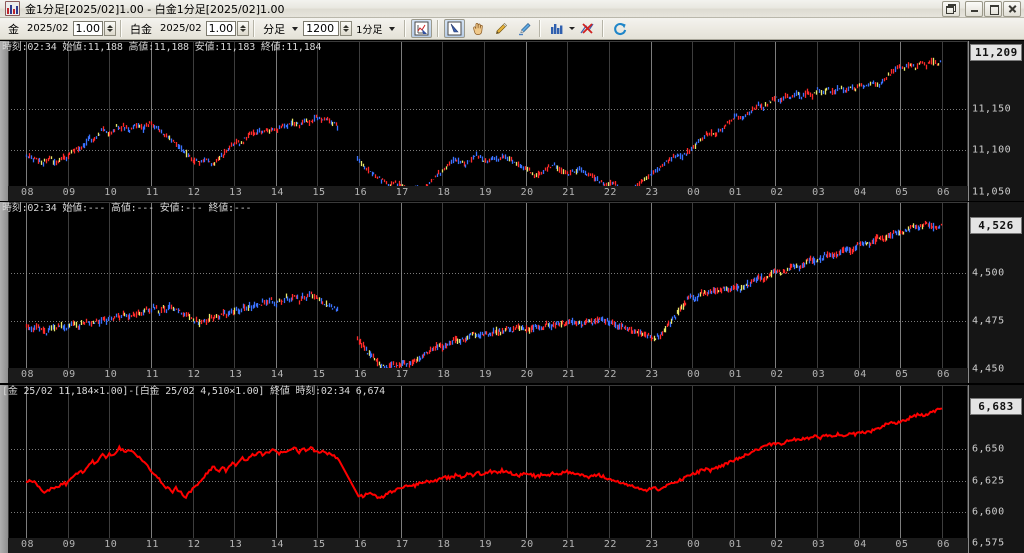  What do you see at coordinates (586, 28) in the screenshot?
I see `delete-lines-icon` at bounding box center [586, 28].